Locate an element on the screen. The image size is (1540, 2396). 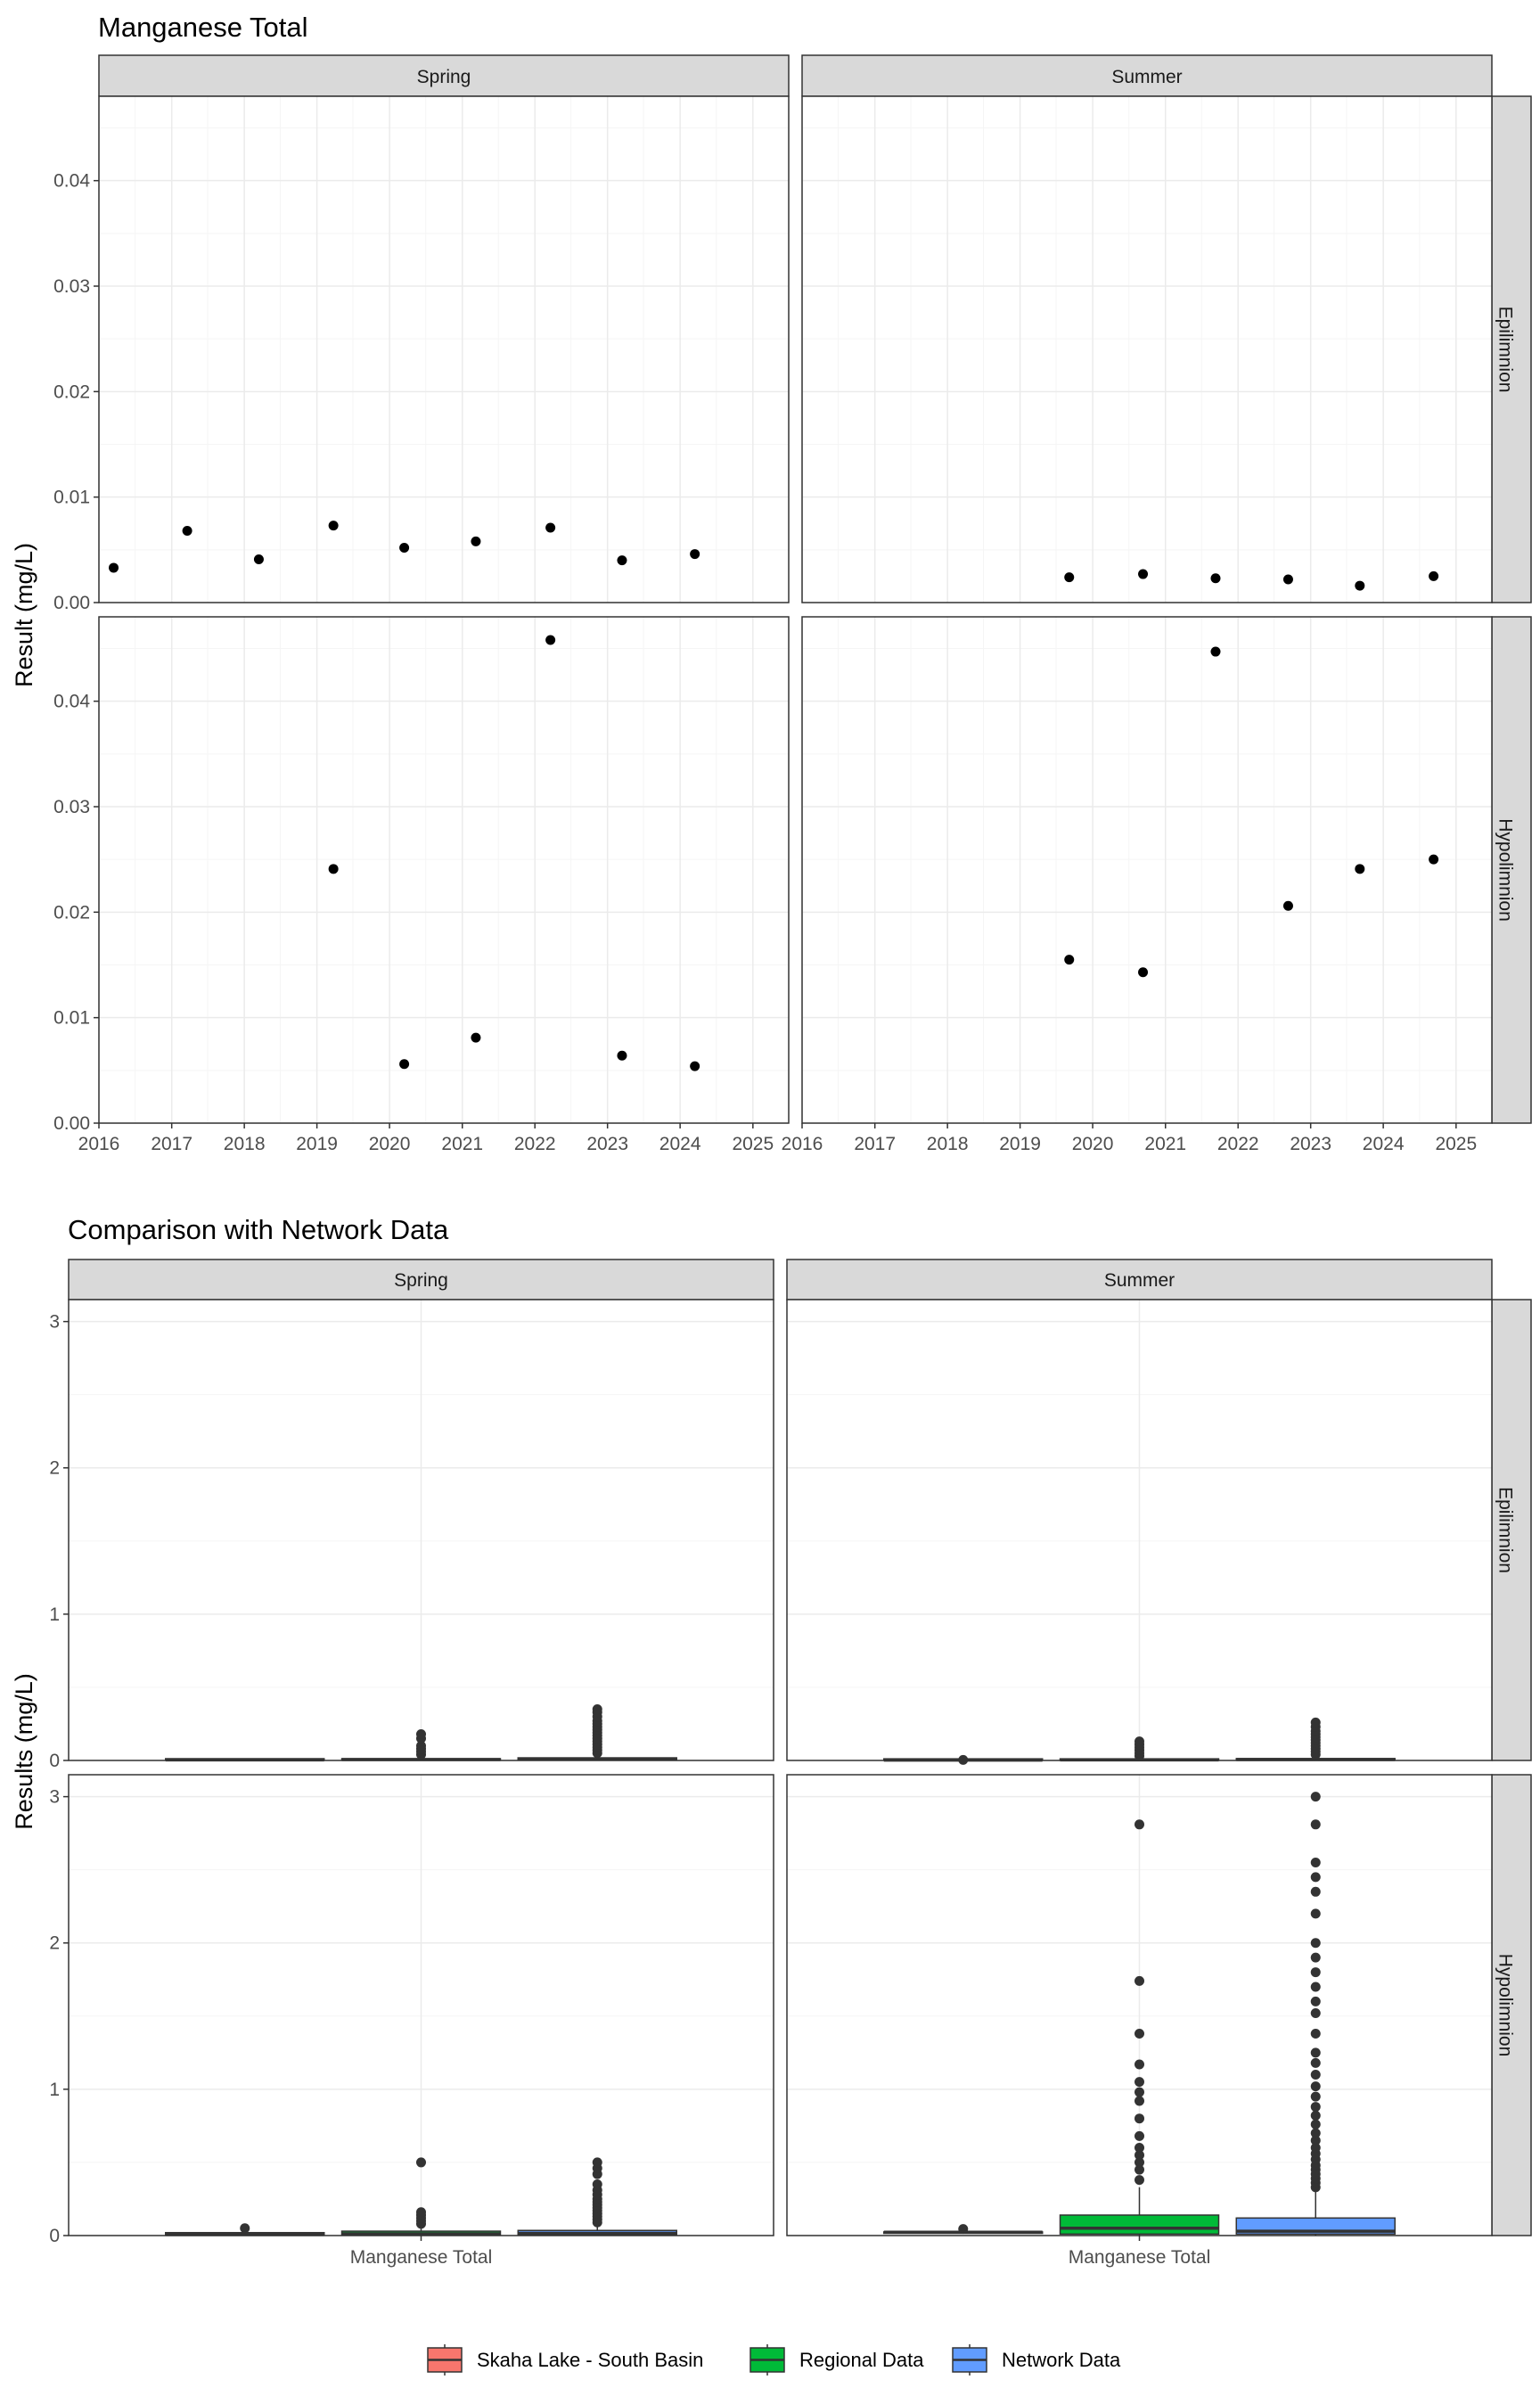
legend-item-skaha-lake-south-basin: Skaha Lake - South Basin is located at coordinates (565, 2359).